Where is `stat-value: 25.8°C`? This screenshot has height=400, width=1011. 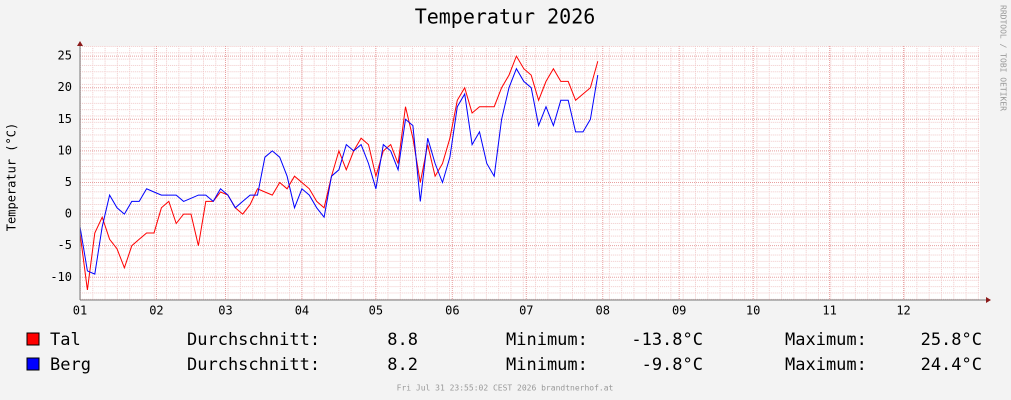
stat-value: 25.8°C is located at coordinates (951, 340).